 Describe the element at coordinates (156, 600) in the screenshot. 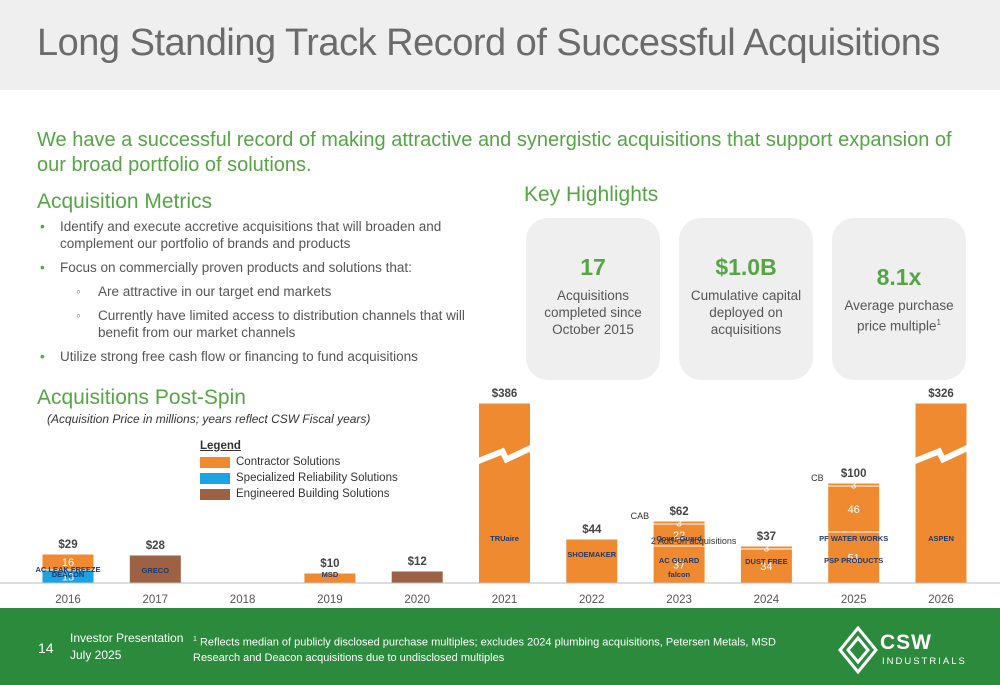

I see `x-tick-label: 2017` at that location.